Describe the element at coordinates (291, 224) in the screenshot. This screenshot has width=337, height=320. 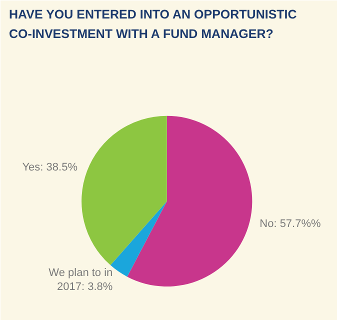
I see `slice-label: No: 57.7%%` at that location.